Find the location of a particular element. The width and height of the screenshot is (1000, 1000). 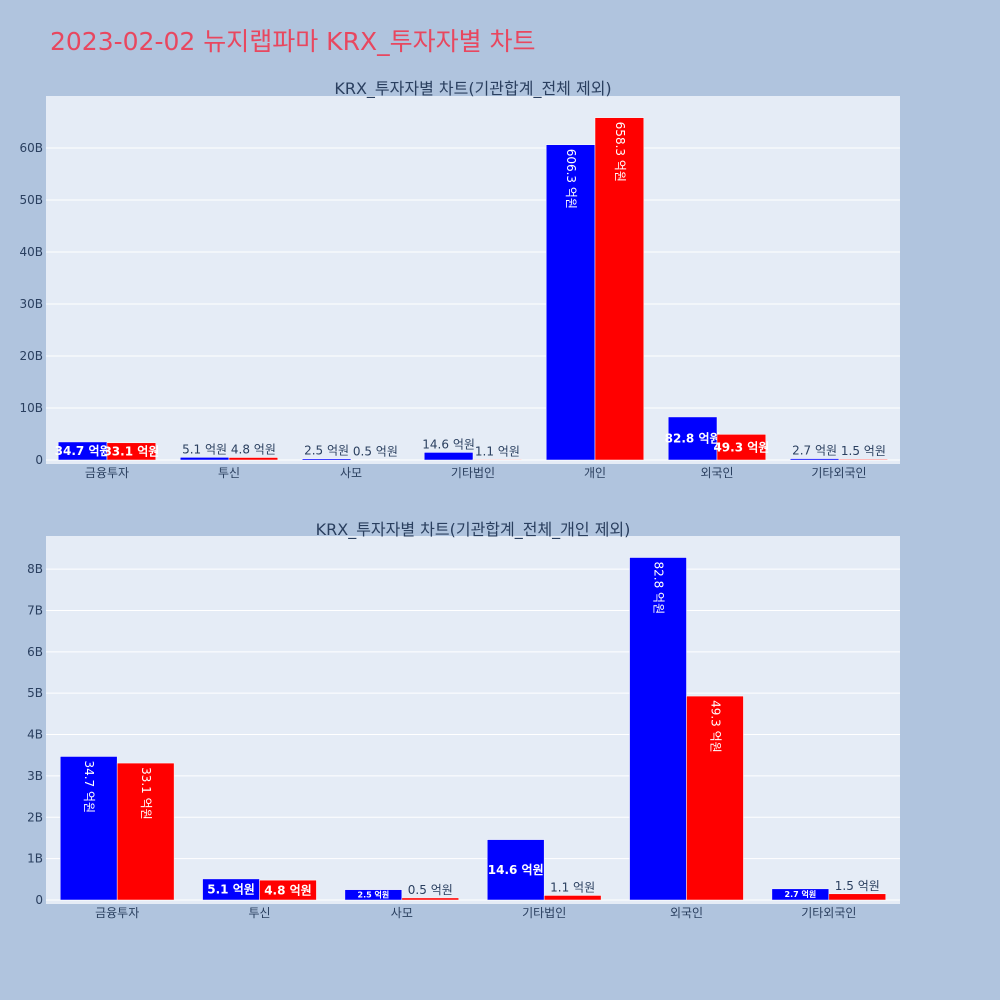

y-tick-label: 10B is located at coordinates (31, 408).